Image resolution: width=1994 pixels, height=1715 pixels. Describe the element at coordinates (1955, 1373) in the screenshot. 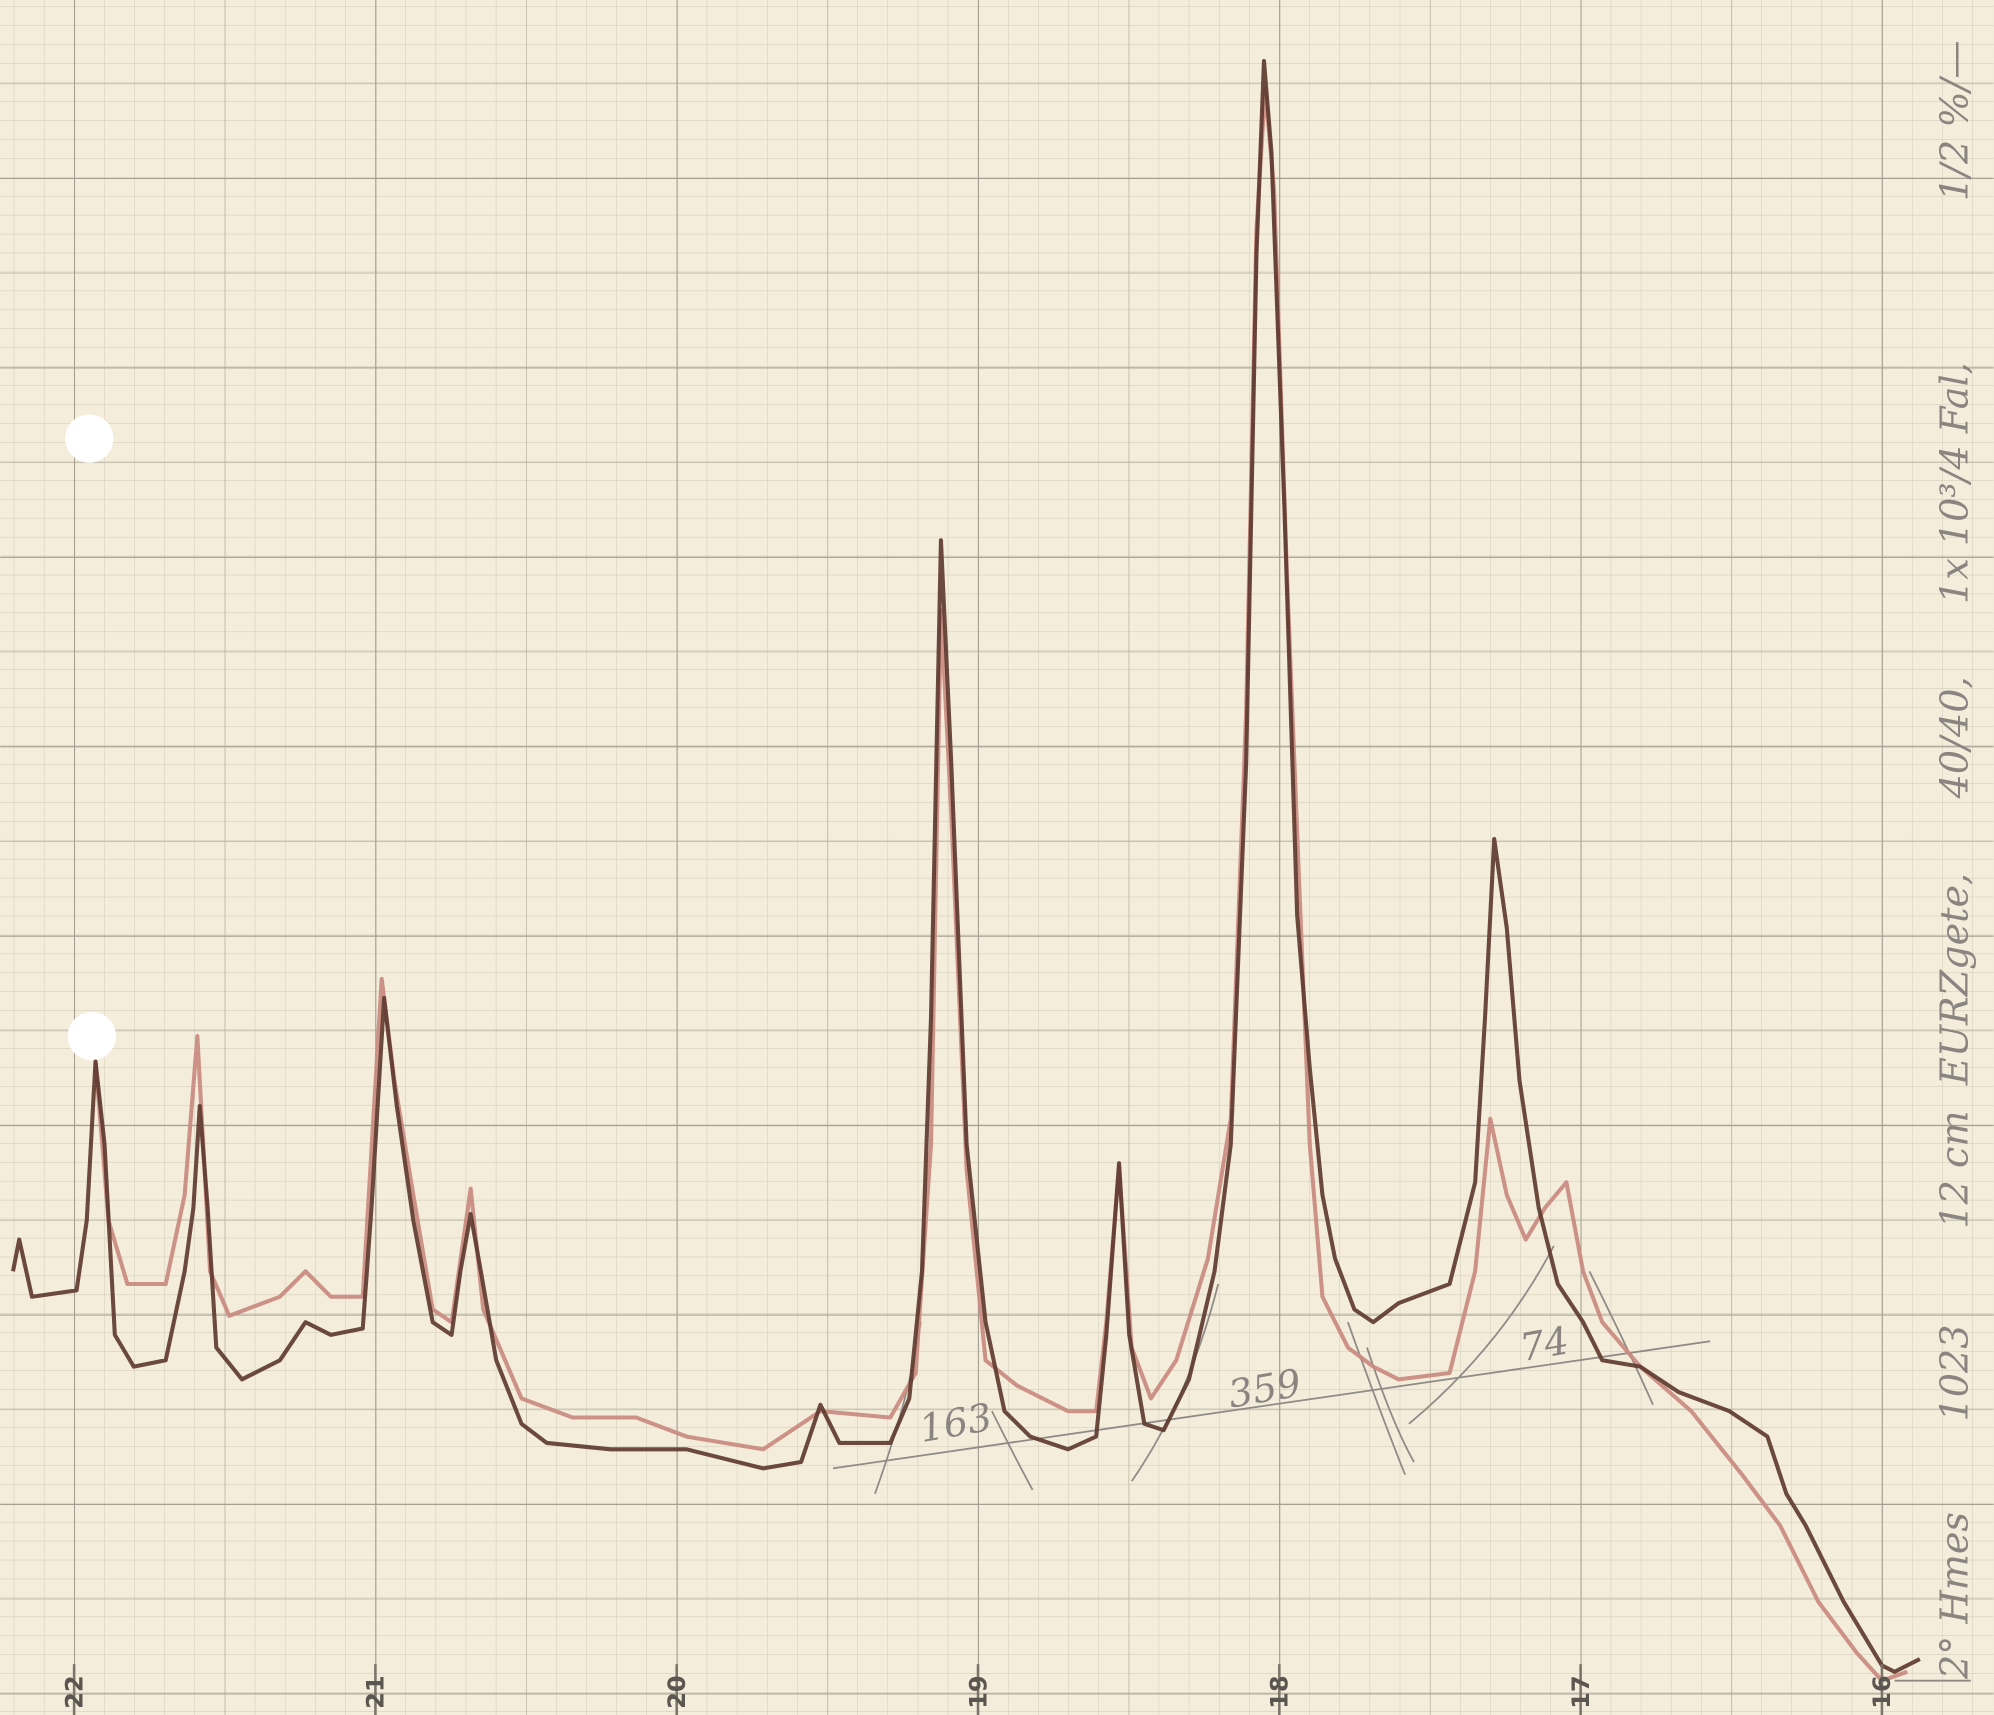

I see `annotation: 1023` at that location.